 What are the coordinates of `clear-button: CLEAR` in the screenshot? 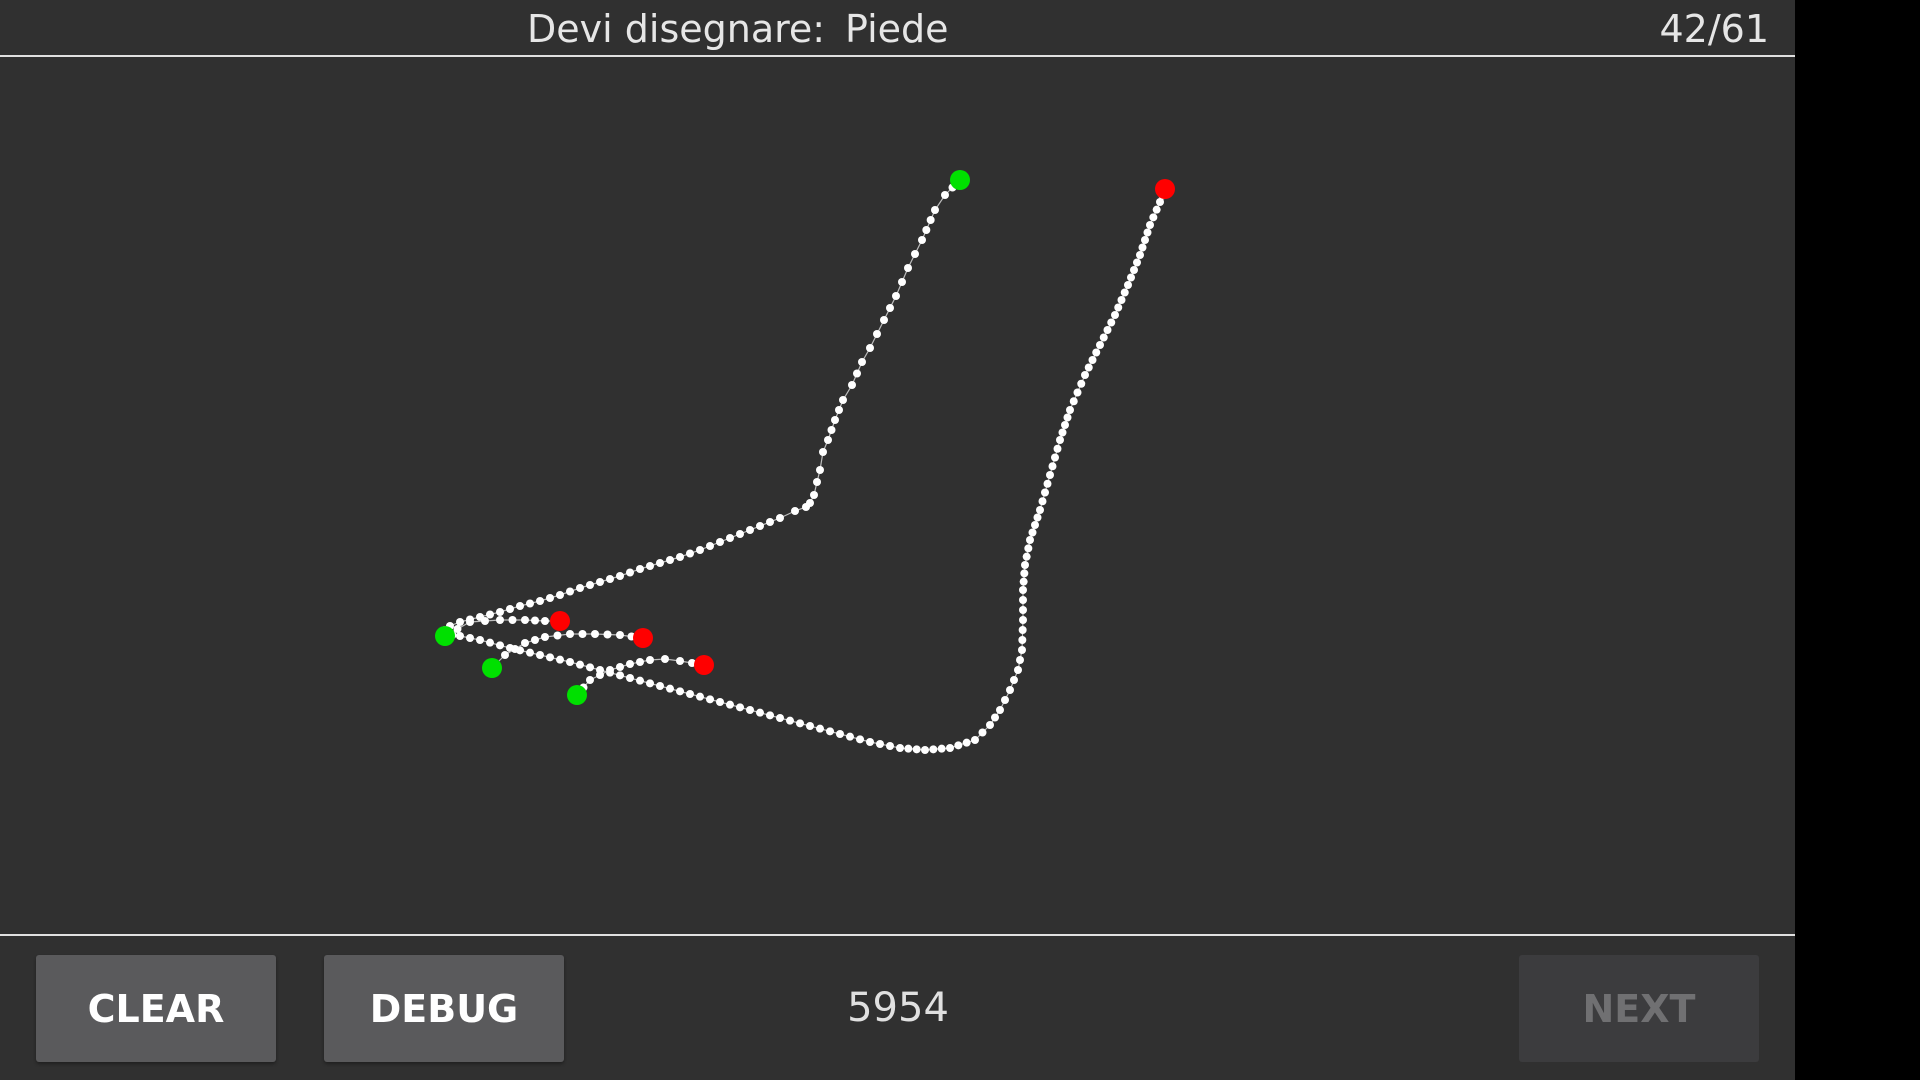 It's located at (156, 1008).